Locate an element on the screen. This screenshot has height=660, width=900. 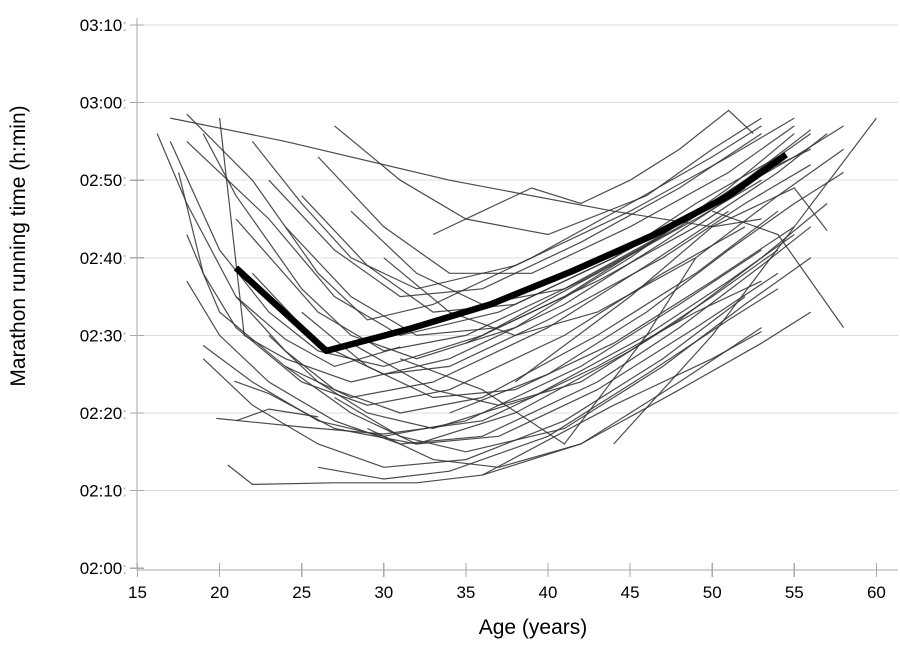
y-tick-label: 02:30: is located at coordinates (103, 335).